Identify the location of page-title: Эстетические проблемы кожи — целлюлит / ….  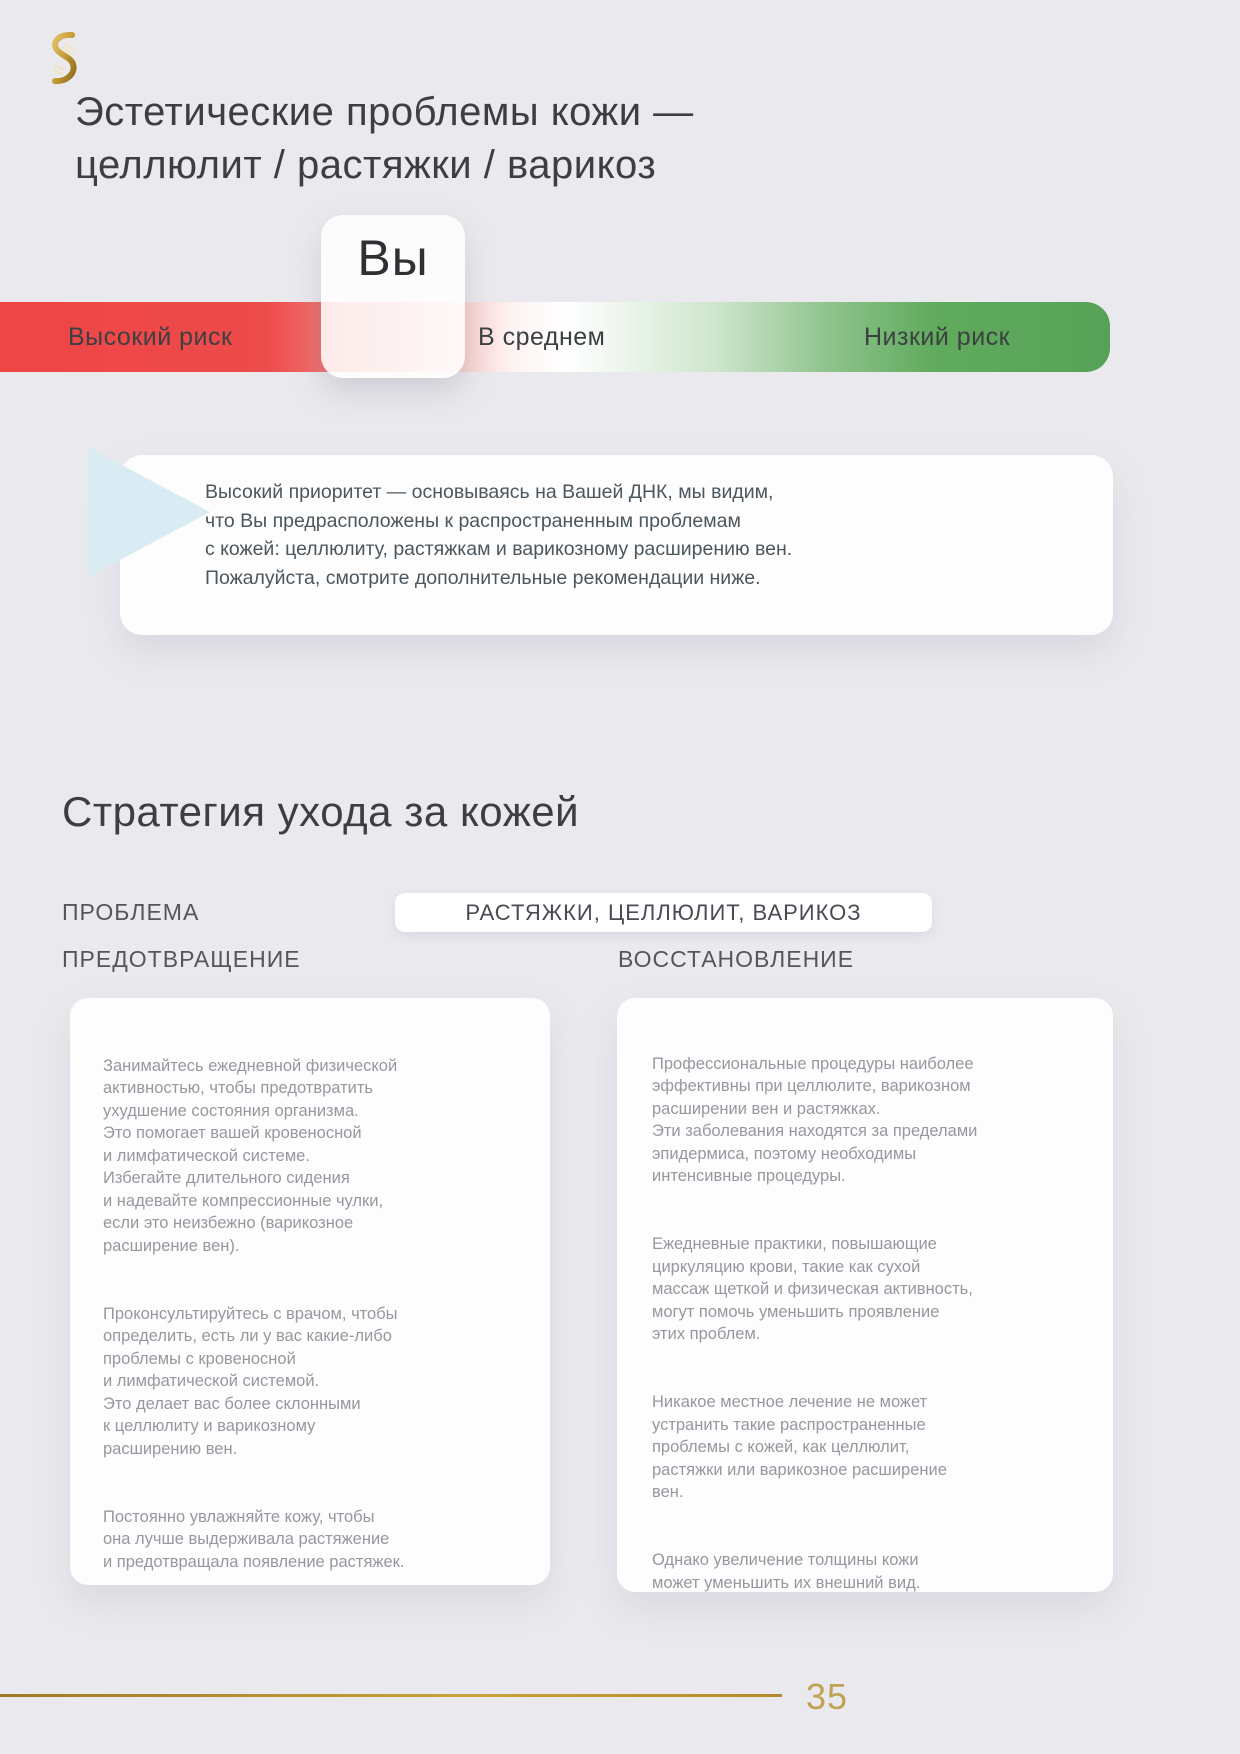
(384, 139).